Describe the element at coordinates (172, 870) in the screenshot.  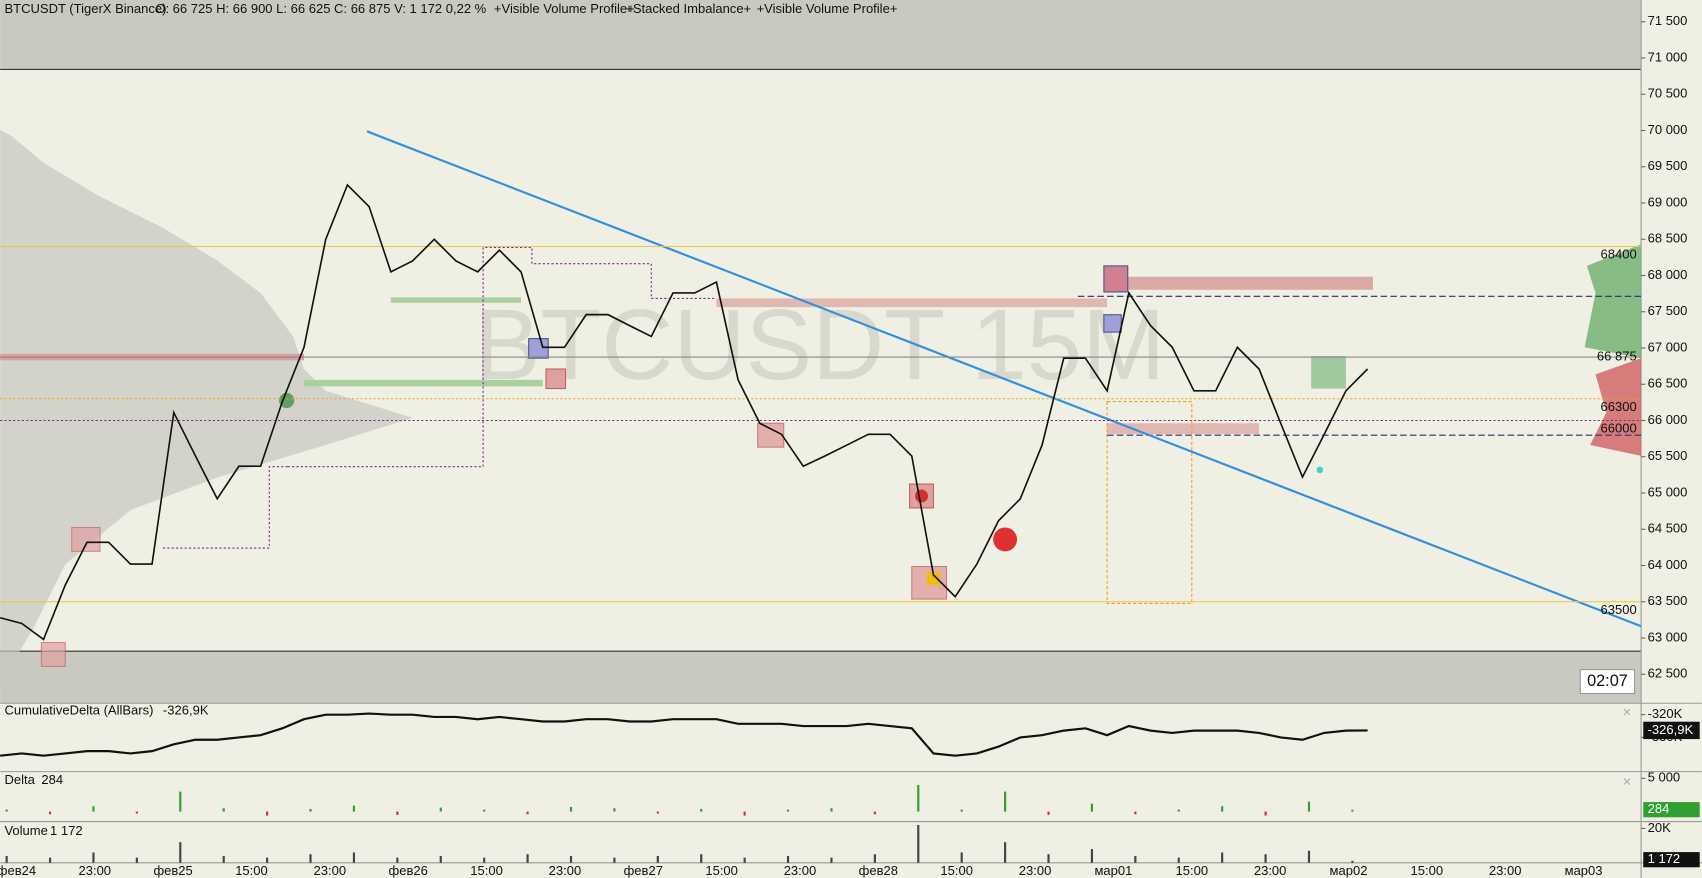
I see `x-tick-label: фев25` at that location.